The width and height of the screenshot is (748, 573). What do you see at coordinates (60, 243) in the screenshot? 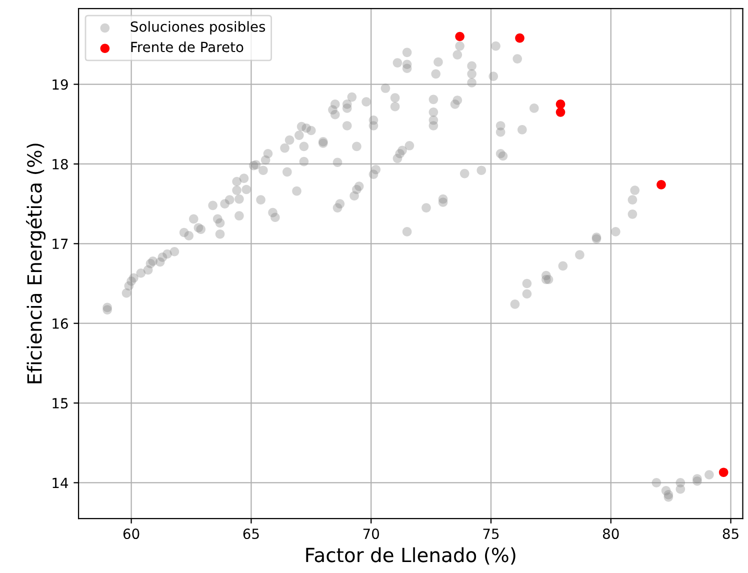
I see `y-tick-label: 17` at bounding box center [60, 243].